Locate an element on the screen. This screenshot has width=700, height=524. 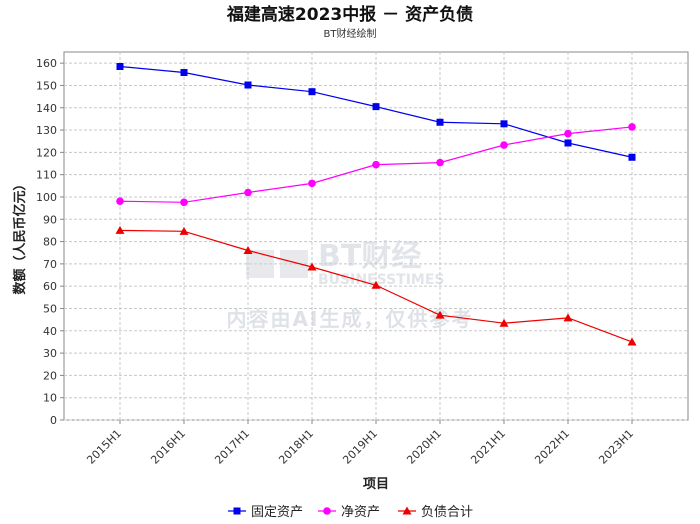
y-tick-label: 160 is located at coordinates (46, 63).